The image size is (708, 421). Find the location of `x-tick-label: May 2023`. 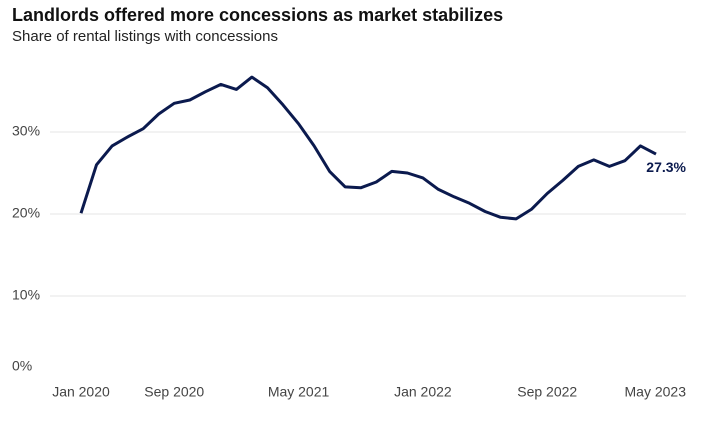

x-tick-label: May 2023 is located at coordinates (656, 392).